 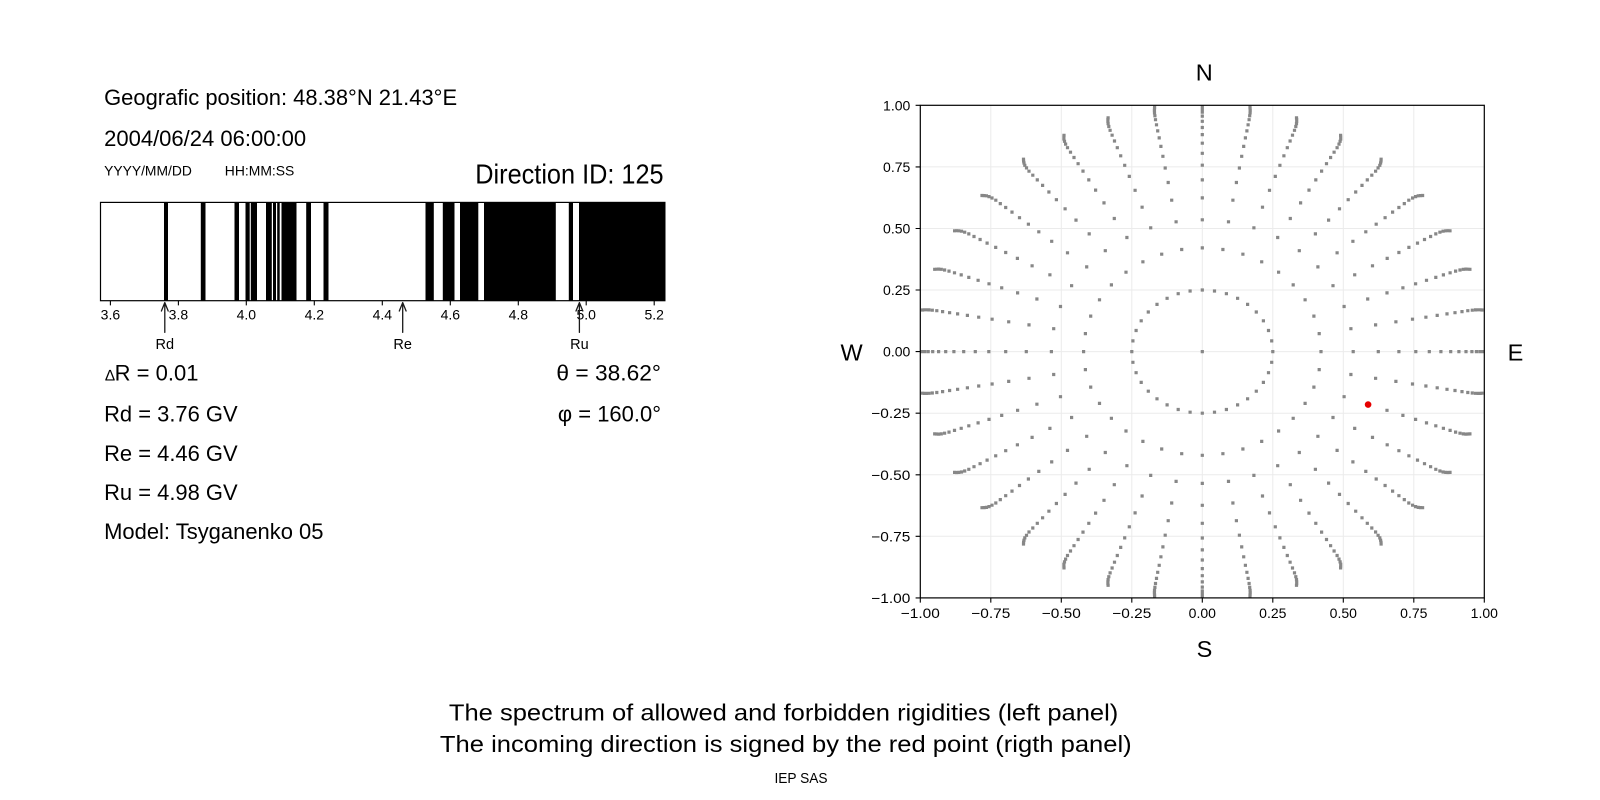 What do you see at coordinates (1204, 72) in the screenshot?
I see `svg-text: N` at bounding box center [1204, 72].